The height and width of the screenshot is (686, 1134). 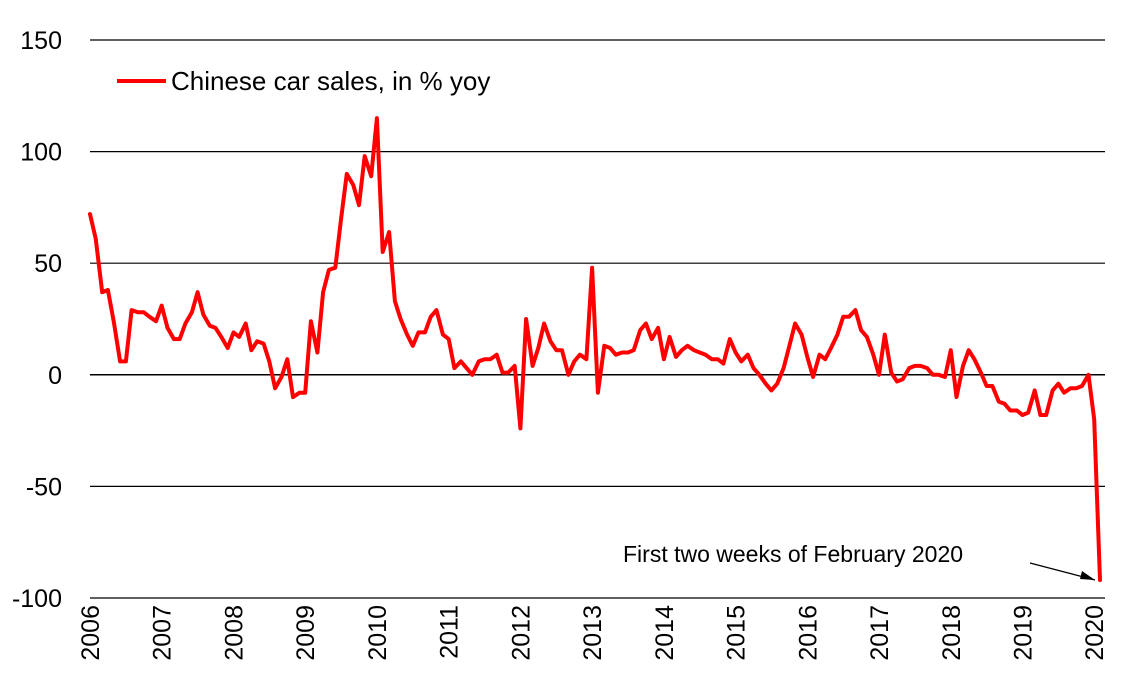 What do you see at coordinates (793, 554) in the screenshot?
I see `annotation-text: First two weeks of February 2020` at bounding box center [793, 554].